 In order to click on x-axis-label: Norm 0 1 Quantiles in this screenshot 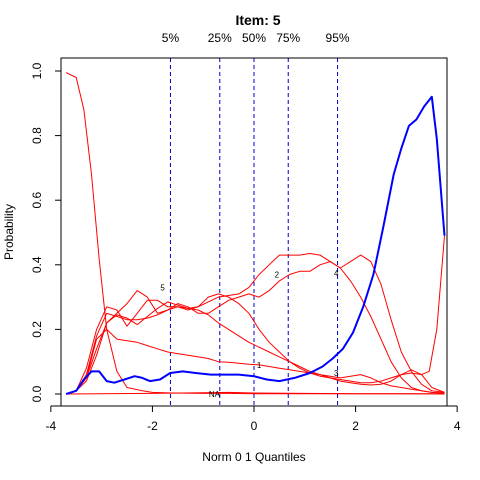, I will do `click(253, 457)`.